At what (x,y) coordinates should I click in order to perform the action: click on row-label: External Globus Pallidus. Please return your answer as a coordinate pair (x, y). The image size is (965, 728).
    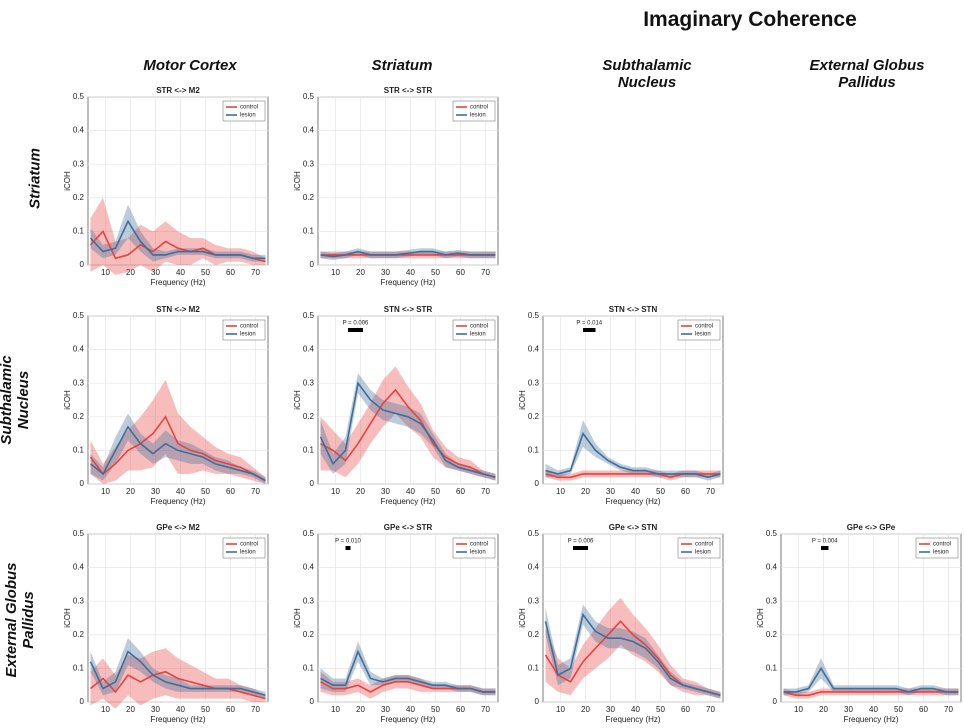
    Looking at the image, I should click on (20, 620).